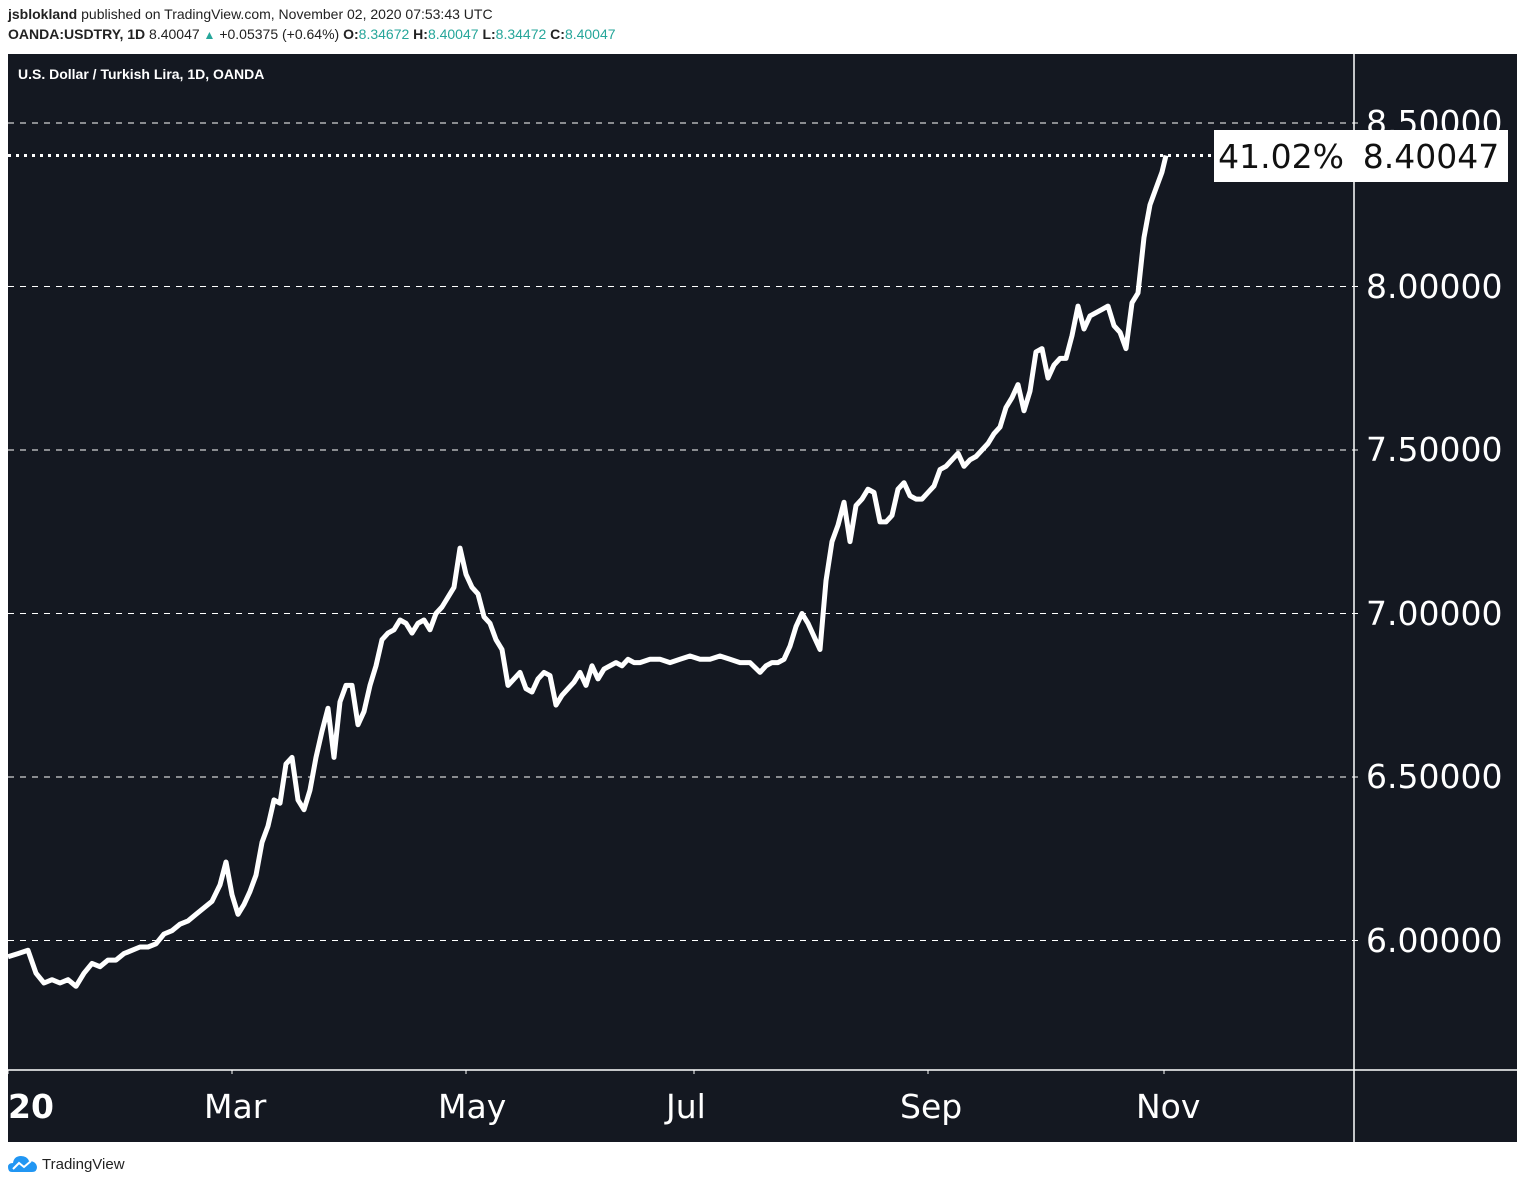 This screenshot has height=1187, width=1525. I want to click on time-axis-label: Sep, so click(931, 1106).